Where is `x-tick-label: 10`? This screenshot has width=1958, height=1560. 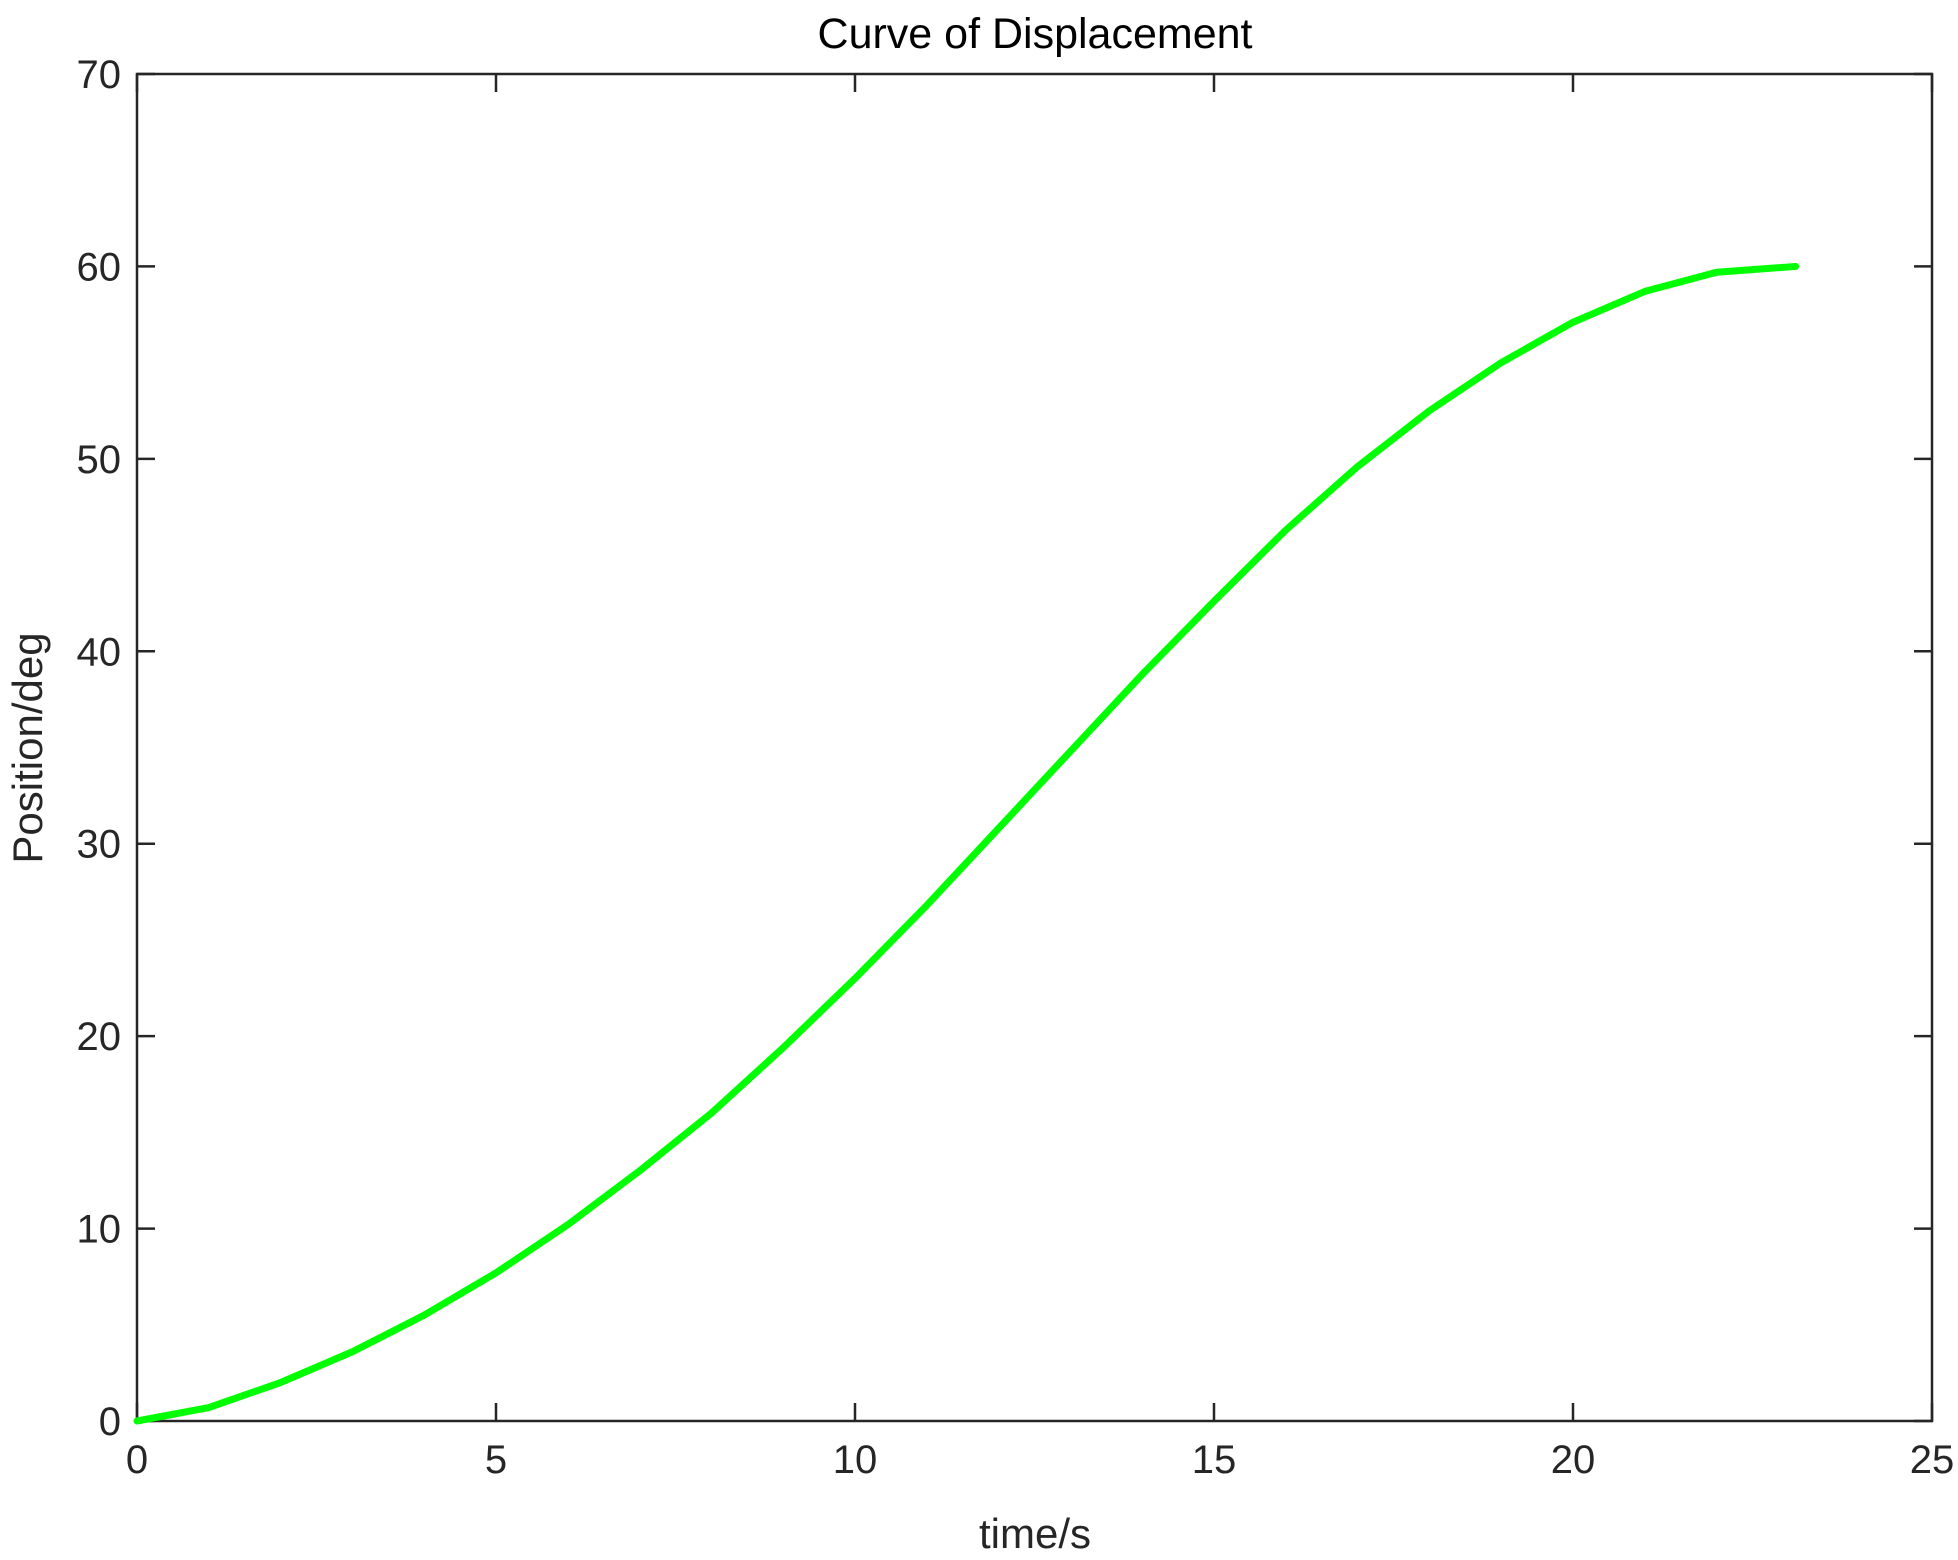
x-tick-label: 10 is located at coordinates (855, 1460).